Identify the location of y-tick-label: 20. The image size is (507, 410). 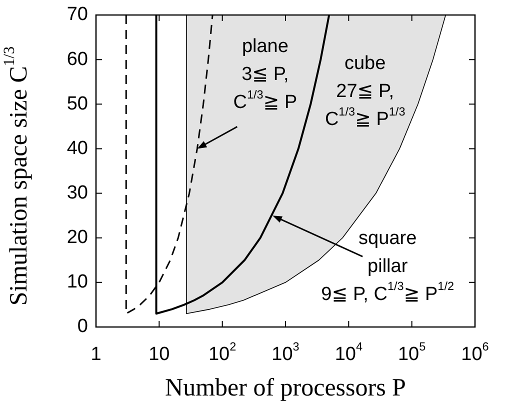
(77, 237).